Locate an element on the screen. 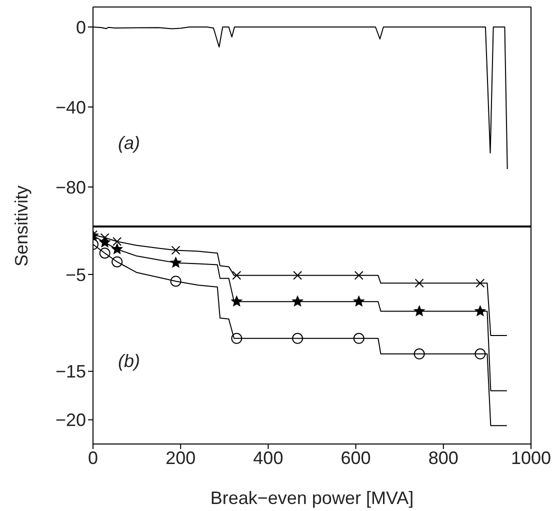 The width and height of the screenshot is (558, 511). x-axis-title: Break−even power [MVA] is located at coordinates (312, 498).